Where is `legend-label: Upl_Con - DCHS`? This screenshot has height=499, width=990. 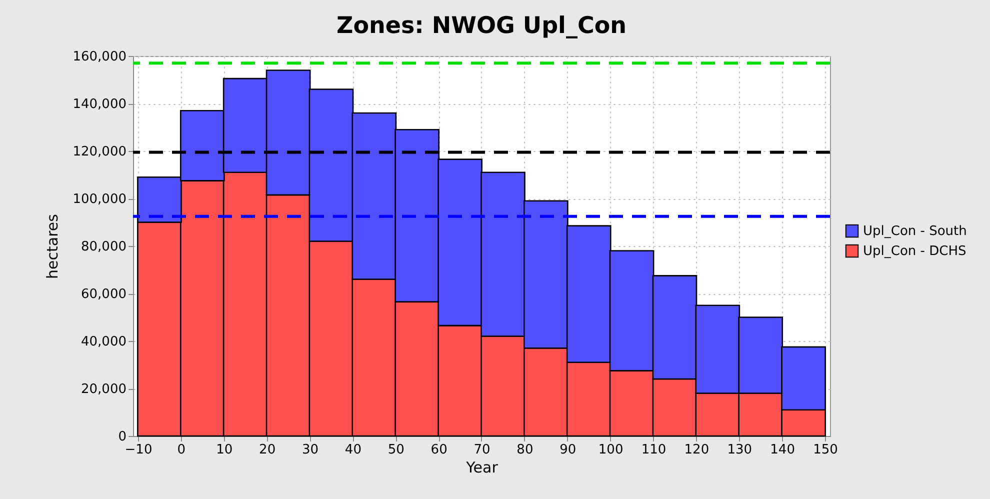
legend-label: Upl_Con - DCHS is located at coordinates (914, 251).